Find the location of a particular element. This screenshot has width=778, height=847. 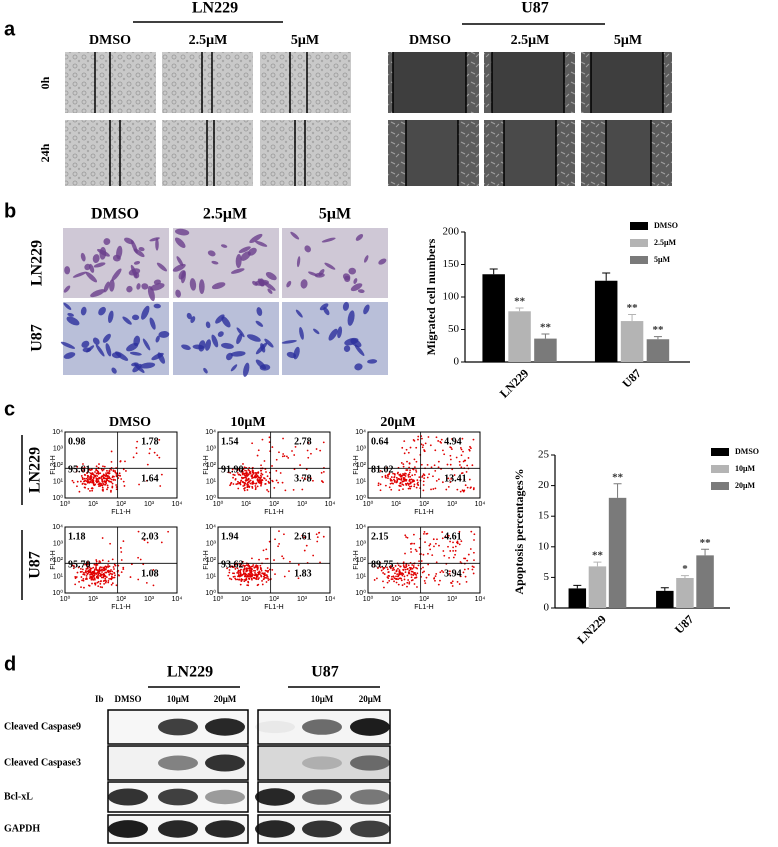

legend-label: 20μM is located at coordinates (745, 485).